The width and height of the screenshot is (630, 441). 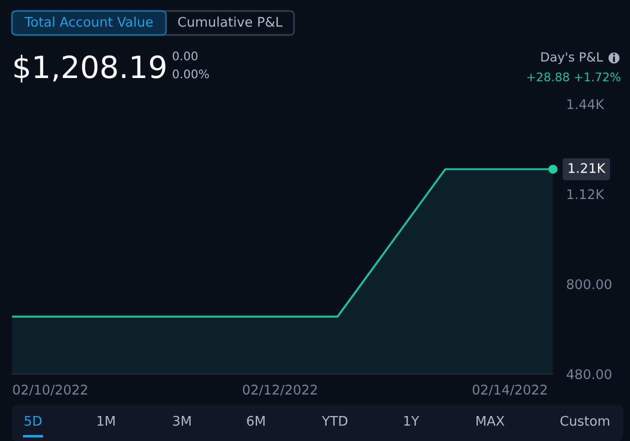 I want to click on text: Cumulative P&L, so click(x=230, y=21).